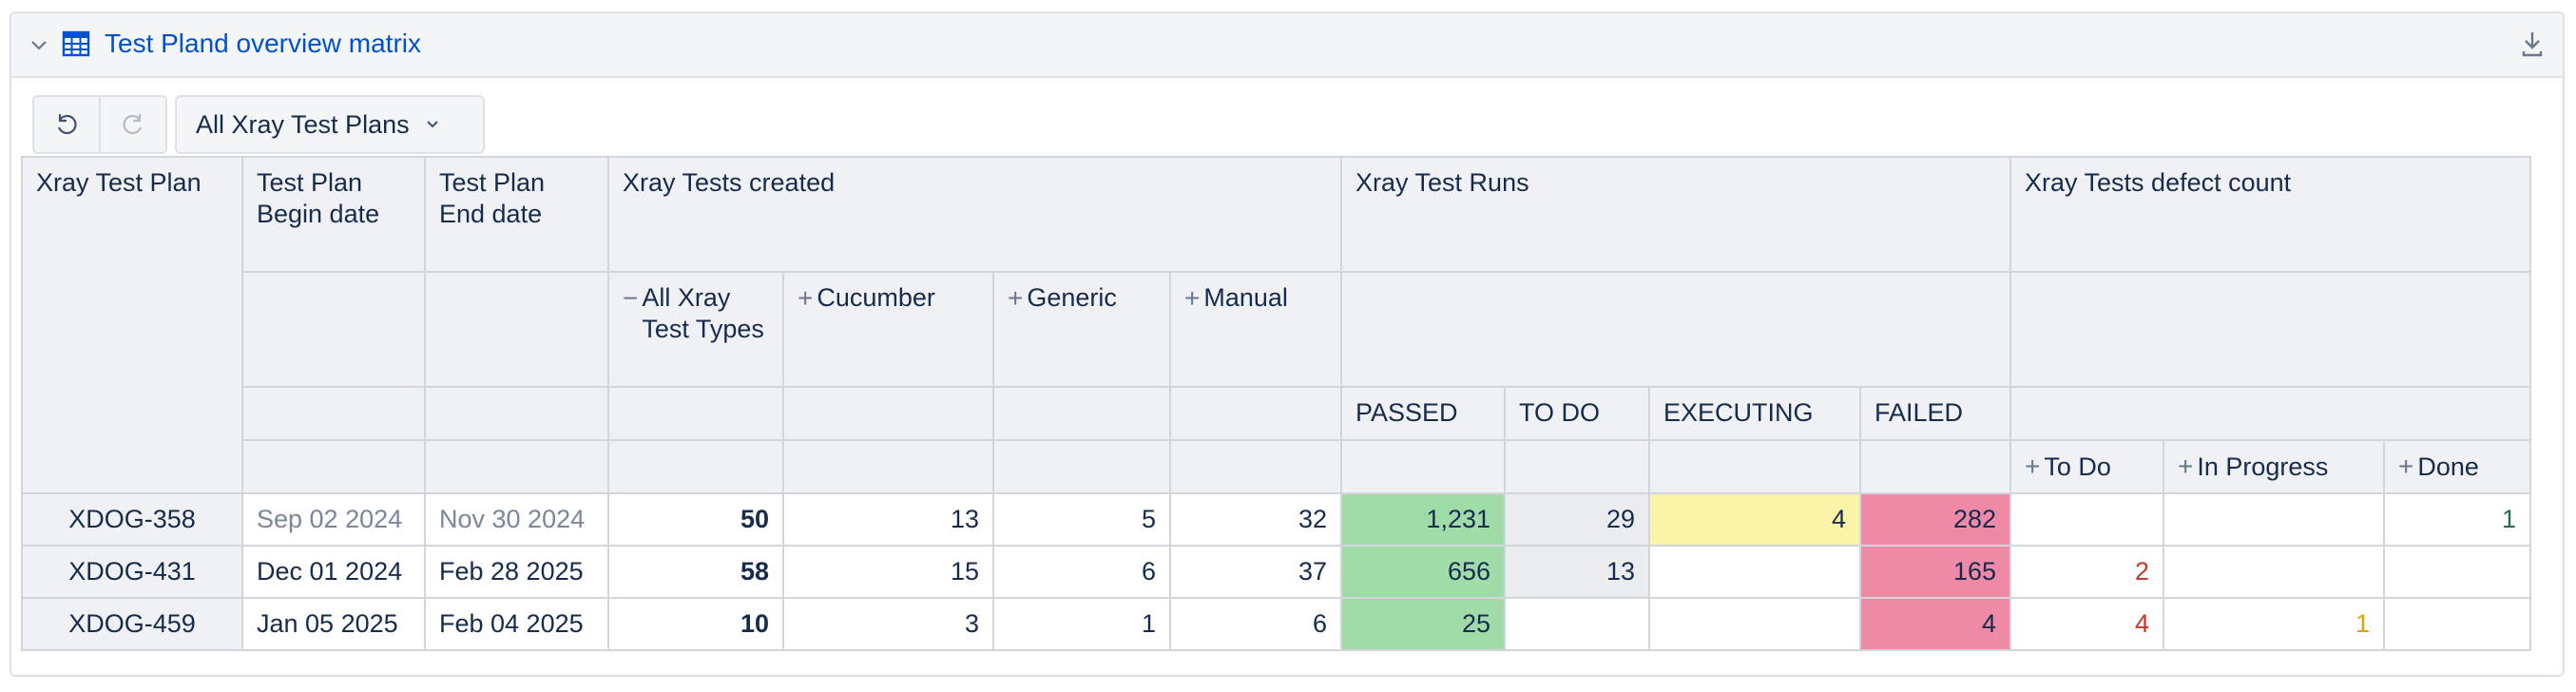 This screenshot has height=692, width=2576. Describe the element at coordinates (1935, 624) in the screenshot. I see `failed-cell: 4` at that location.